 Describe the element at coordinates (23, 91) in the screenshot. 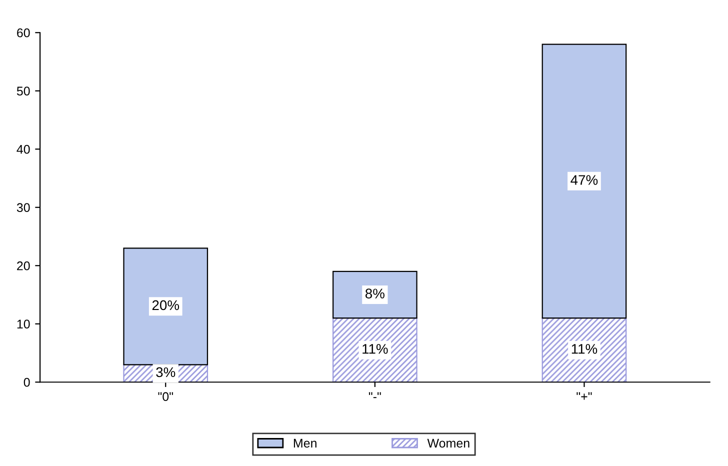

I see `y-tick-label: 50` at that location.